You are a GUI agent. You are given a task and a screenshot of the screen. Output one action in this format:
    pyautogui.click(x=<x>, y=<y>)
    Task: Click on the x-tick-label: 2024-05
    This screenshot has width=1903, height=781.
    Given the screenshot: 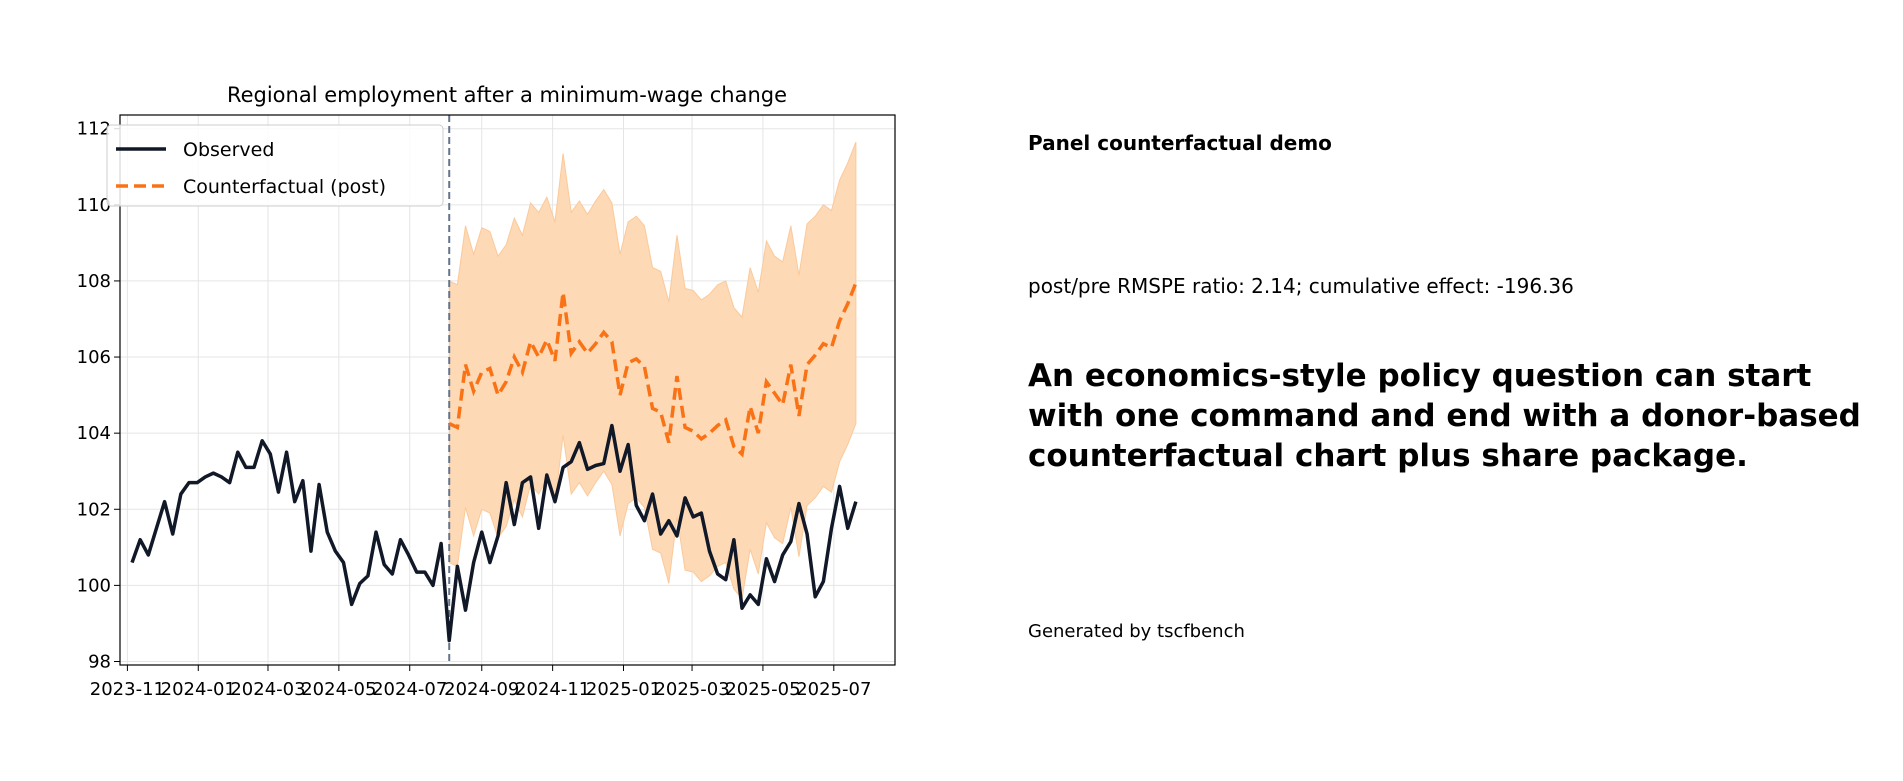 What is the action you would take?
    pyautogui.click(x=338, y=689)
    